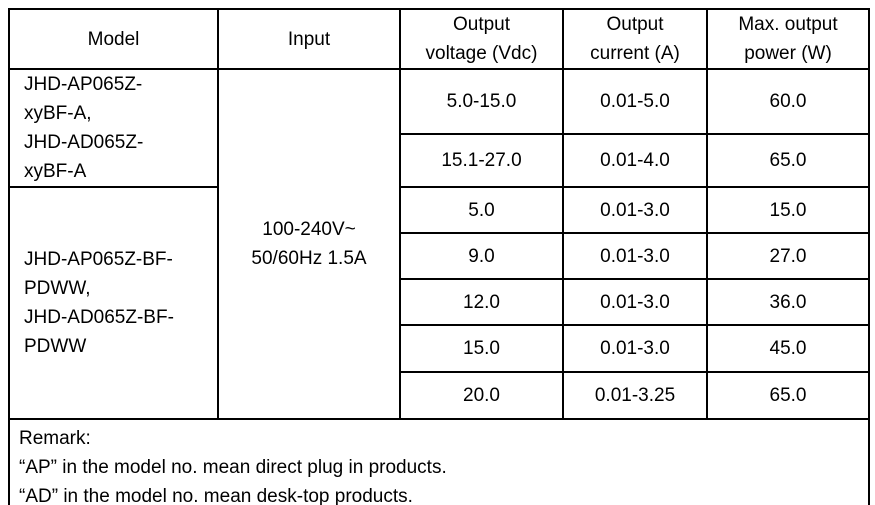 The height and width of the screenshot is (505, 875). What do you see at coordinates (788, 256) in the screenshot?
I see `power-cell: 27.0` at bounding box center [788, 256].